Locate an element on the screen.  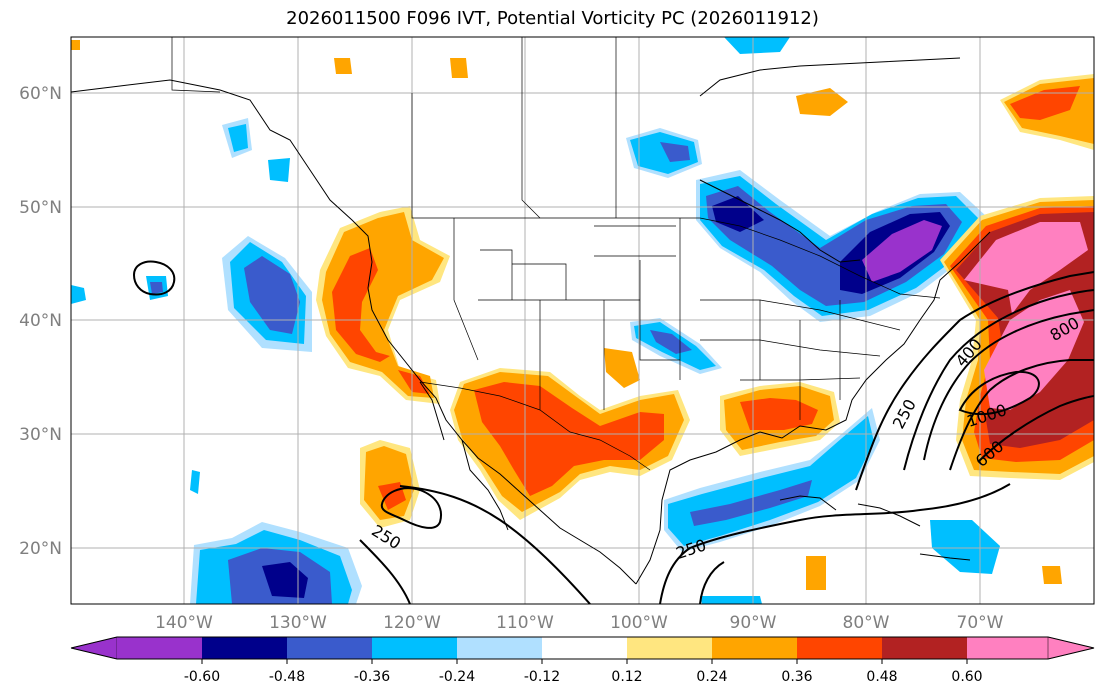
colorbar-tick-label: 0.36 is located at coordinates (796, 677).